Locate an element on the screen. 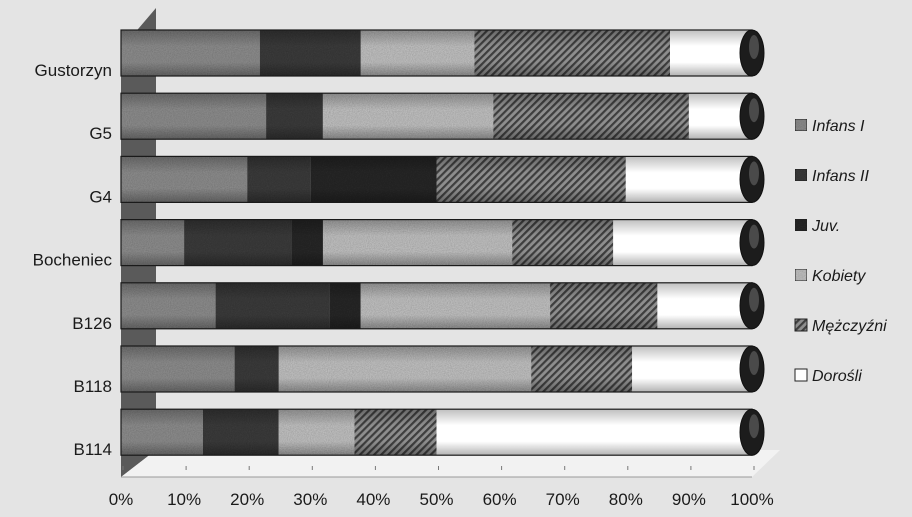  bar-row-b118 is located at coordinates (442, 369).